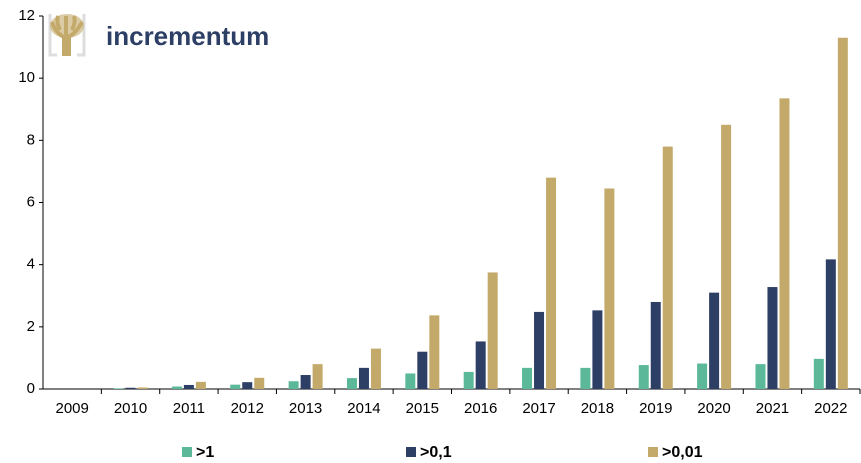 The image size is (861, 463). I want to click on x-tick-label: 2012, so click(247, 408).